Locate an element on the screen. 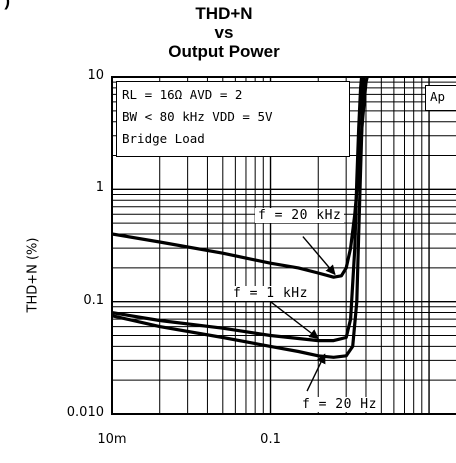 Image resolution: width=456 pixels, height=463 pixels. chart-title-line-3: Output Power is located at coordinates (224, 51).